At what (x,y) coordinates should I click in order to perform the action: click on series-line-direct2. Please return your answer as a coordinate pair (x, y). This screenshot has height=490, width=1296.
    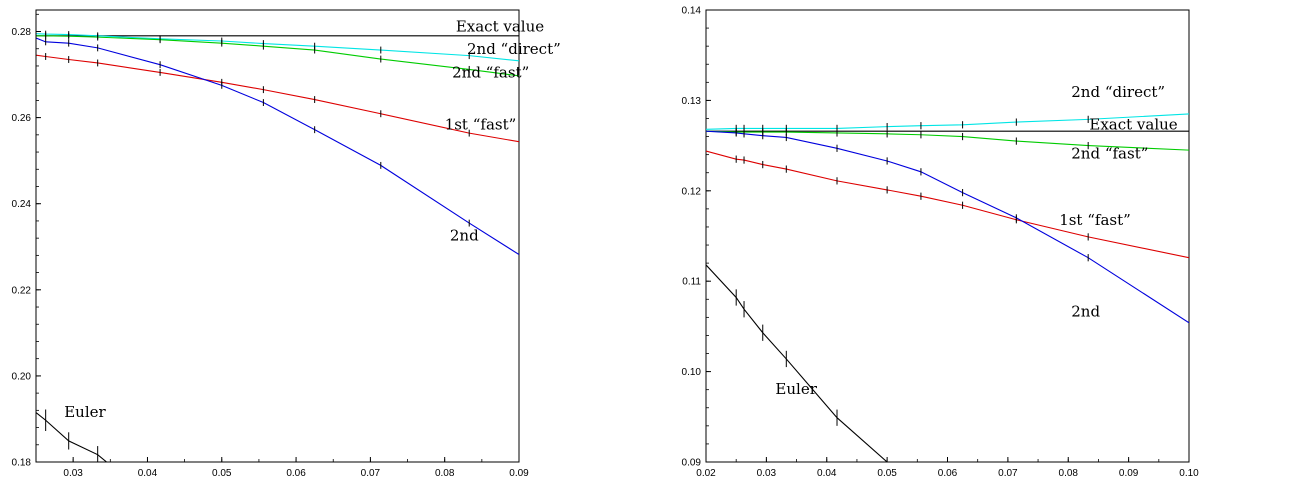
    Looking at the image, I should click on (947, 121).